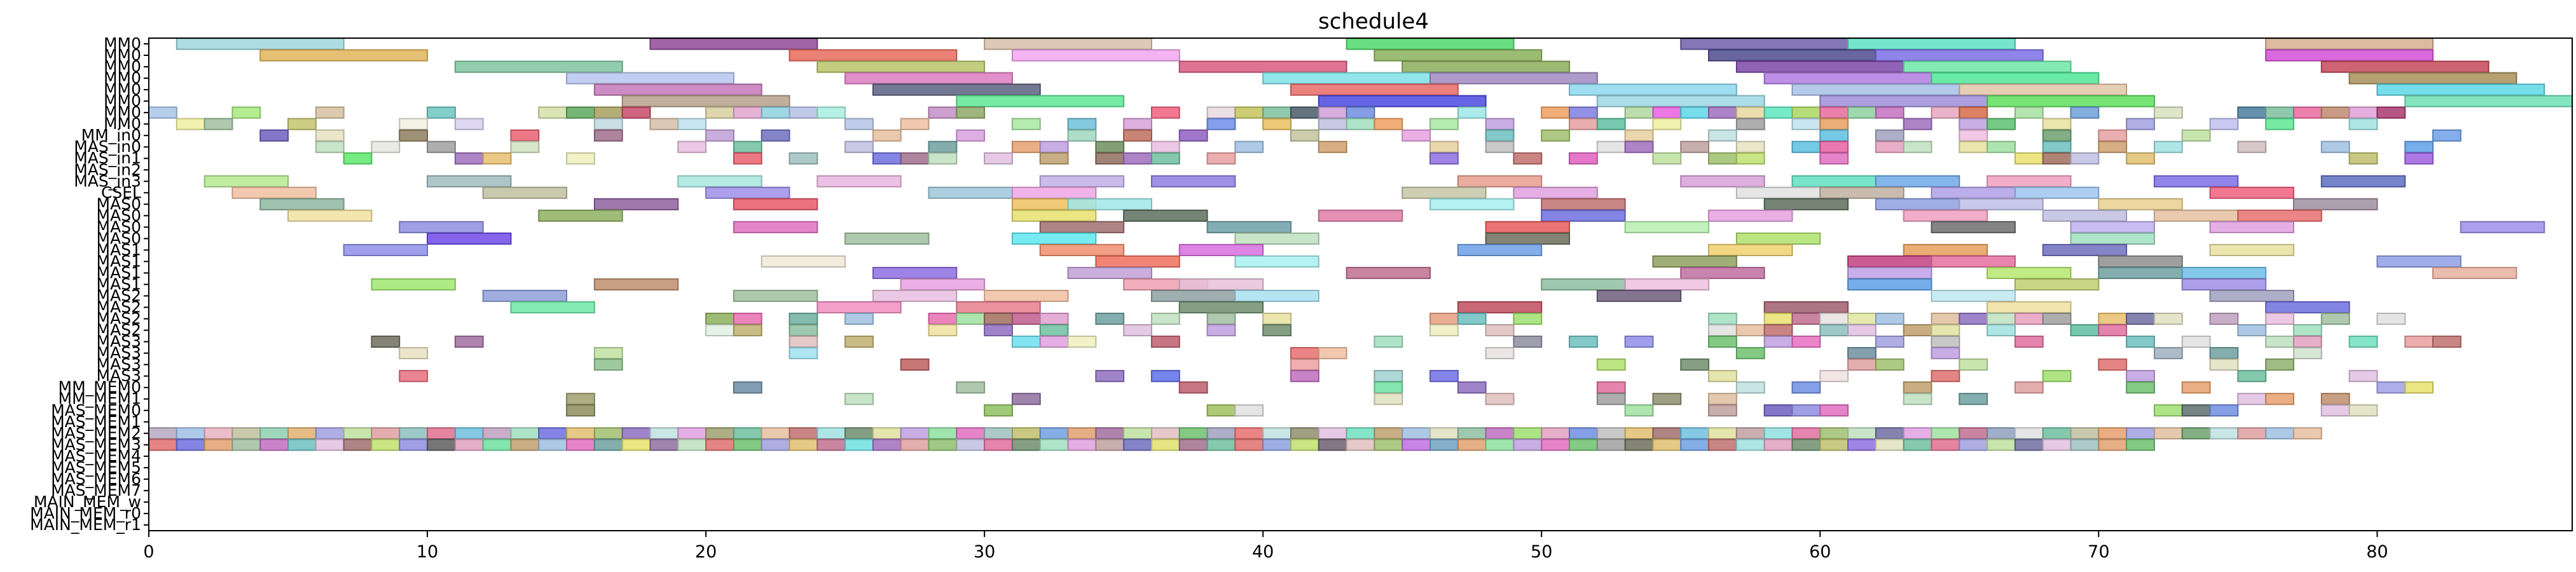 This screenshot has height=572, width=2576. I want to click on y-tick-label: MAS1, so click(119, 272).